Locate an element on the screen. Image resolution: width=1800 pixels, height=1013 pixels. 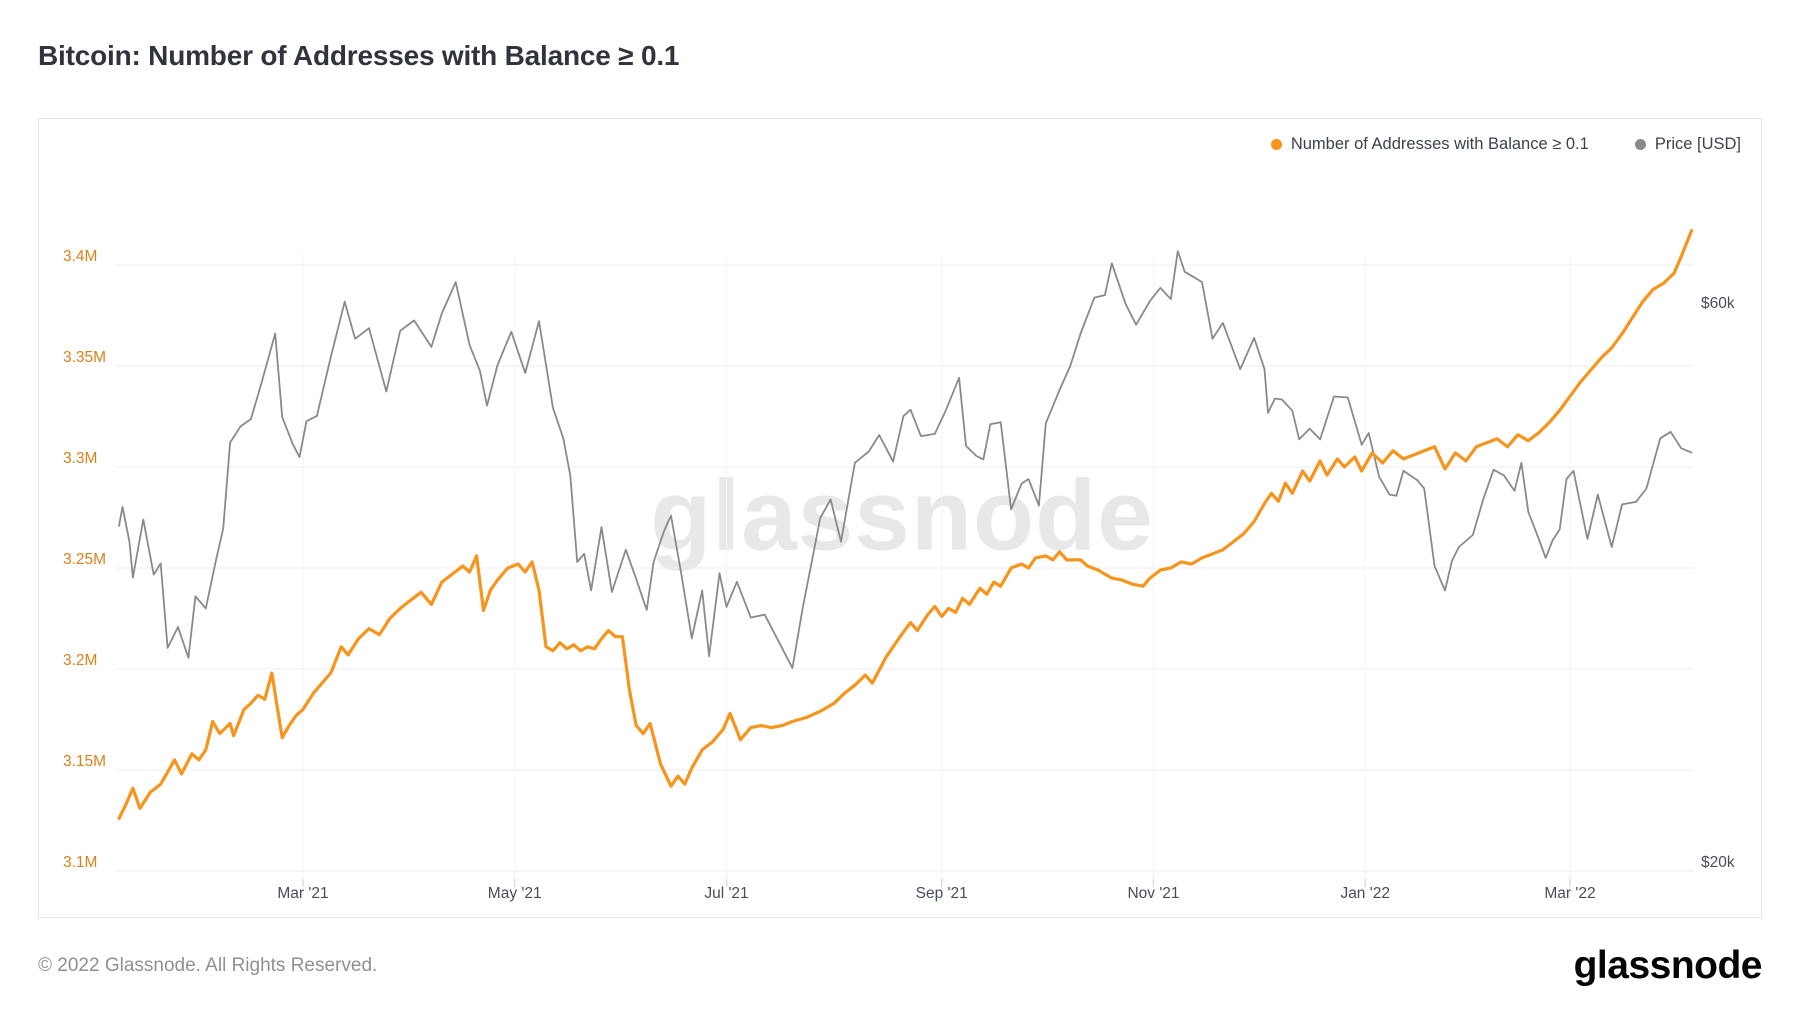
x-tick-label: Nov '21 is located at coordinates (1153, 893).